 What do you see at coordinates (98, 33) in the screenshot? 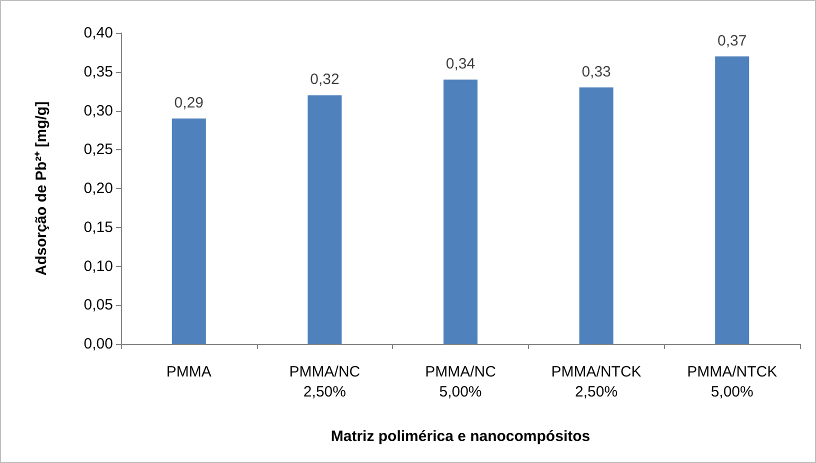
I see `y-tick-label: 0,40` at bounding box center [98, 33].